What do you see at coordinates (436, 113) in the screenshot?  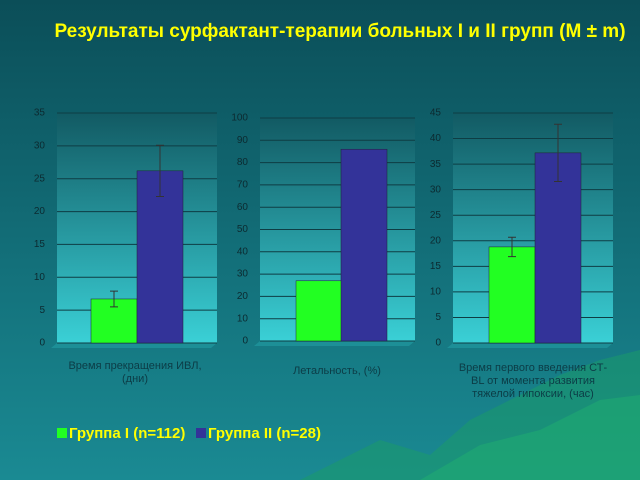 I see `y-tick-label: 45` at bounding box center [436, 113].